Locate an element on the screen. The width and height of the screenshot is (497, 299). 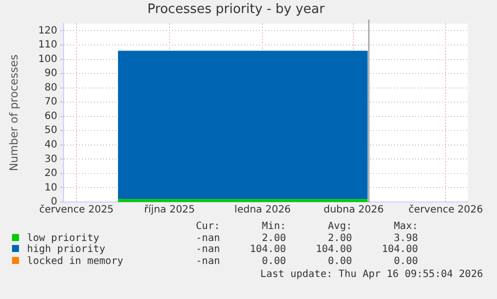
x-tick-label: ledna 2026 is located at coordinates (262, 210).